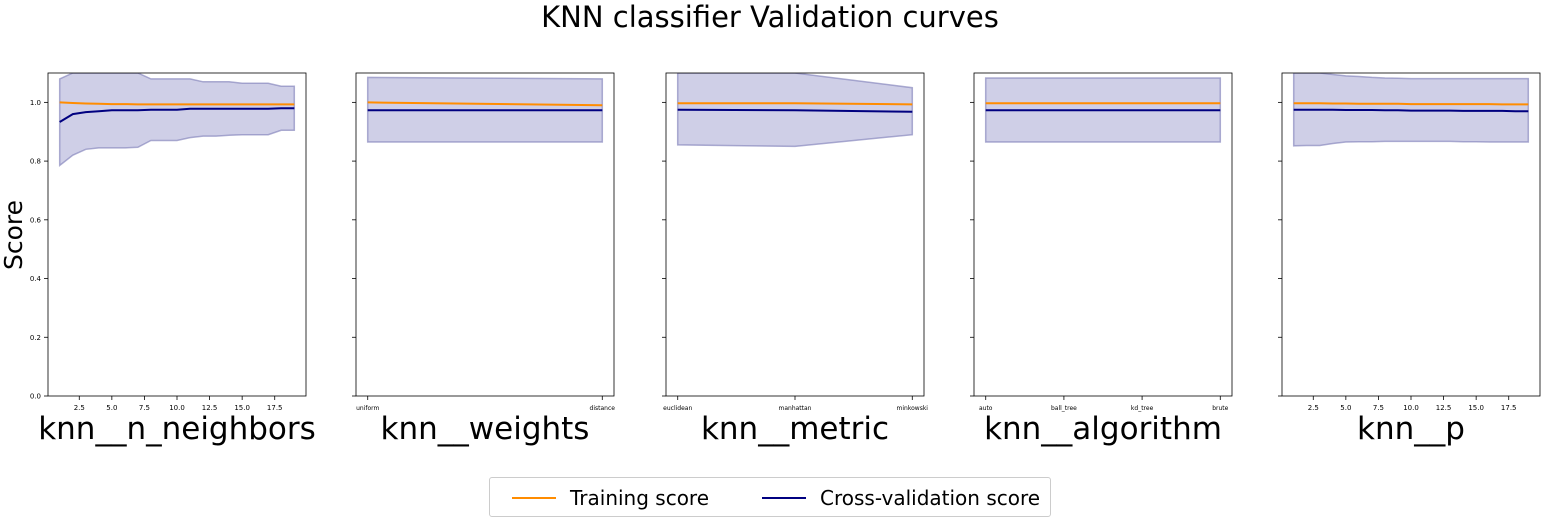 The width and height of the screenshot is (1545, 523). I want to click on x-tick-label: uniform, so click(367, 408).